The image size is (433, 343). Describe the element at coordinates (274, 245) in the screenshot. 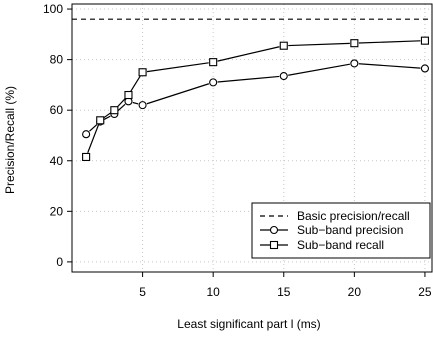

I see `legend-recall-marker` at that location.